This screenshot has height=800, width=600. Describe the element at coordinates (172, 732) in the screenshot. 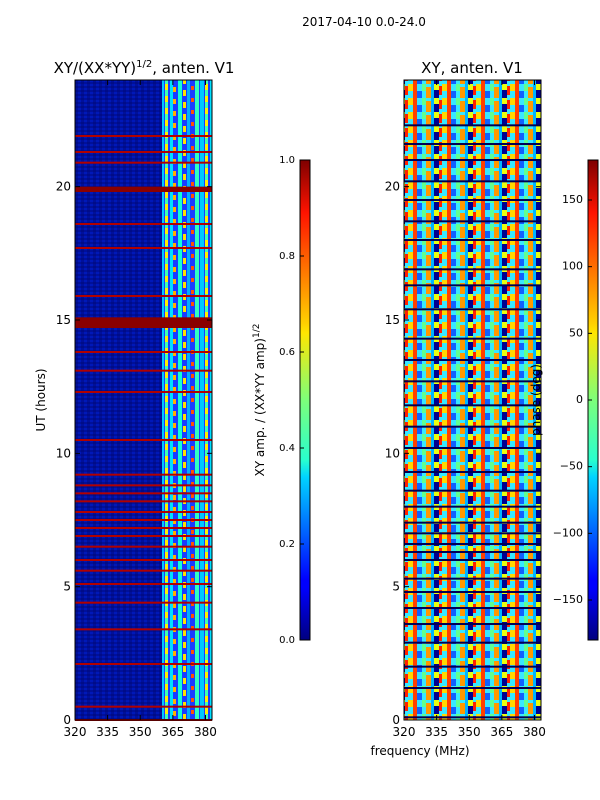

I see `amp-x-tick-label: 365` at that location.